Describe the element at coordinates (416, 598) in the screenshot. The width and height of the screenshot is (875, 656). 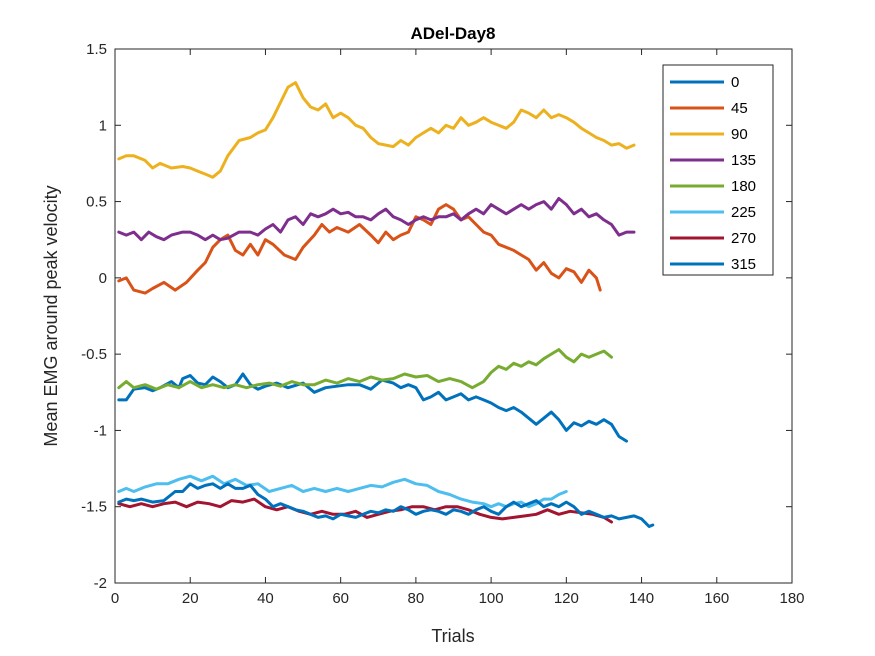
I see `x-tick-label: 80` at that location.